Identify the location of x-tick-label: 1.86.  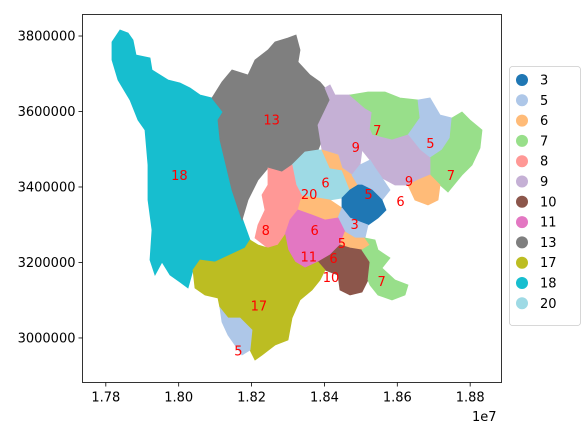
(397, 398).